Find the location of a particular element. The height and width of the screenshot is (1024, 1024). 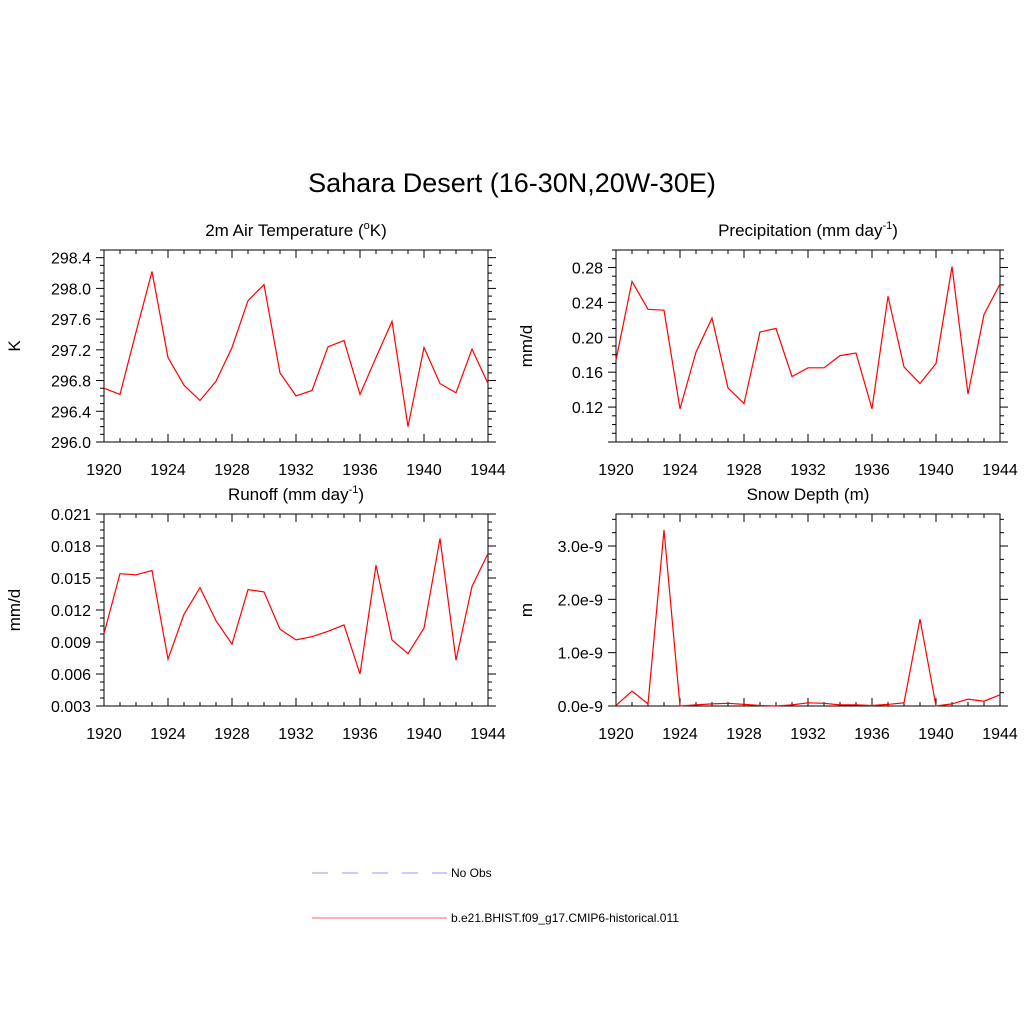

y-tick-label: 0.012 is located at coordinates (71, 611).